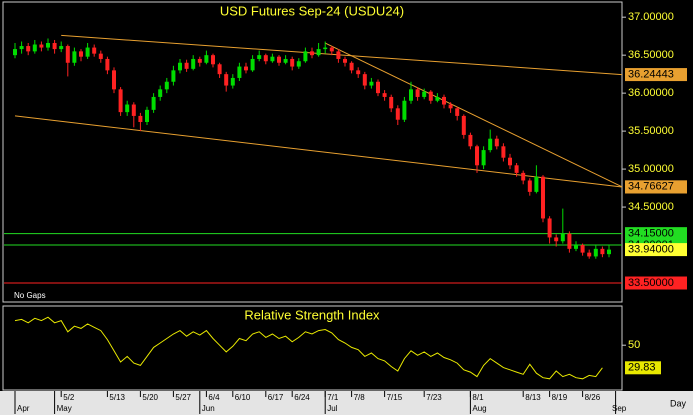 This screenshot has width=693, height=415. I want to click on y-tick-label: 36.00000, so click(651, 93).